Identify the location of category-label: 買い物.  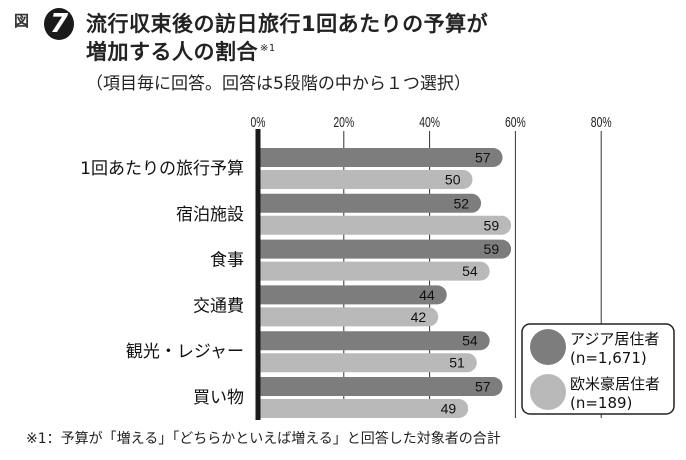
(218, 398).